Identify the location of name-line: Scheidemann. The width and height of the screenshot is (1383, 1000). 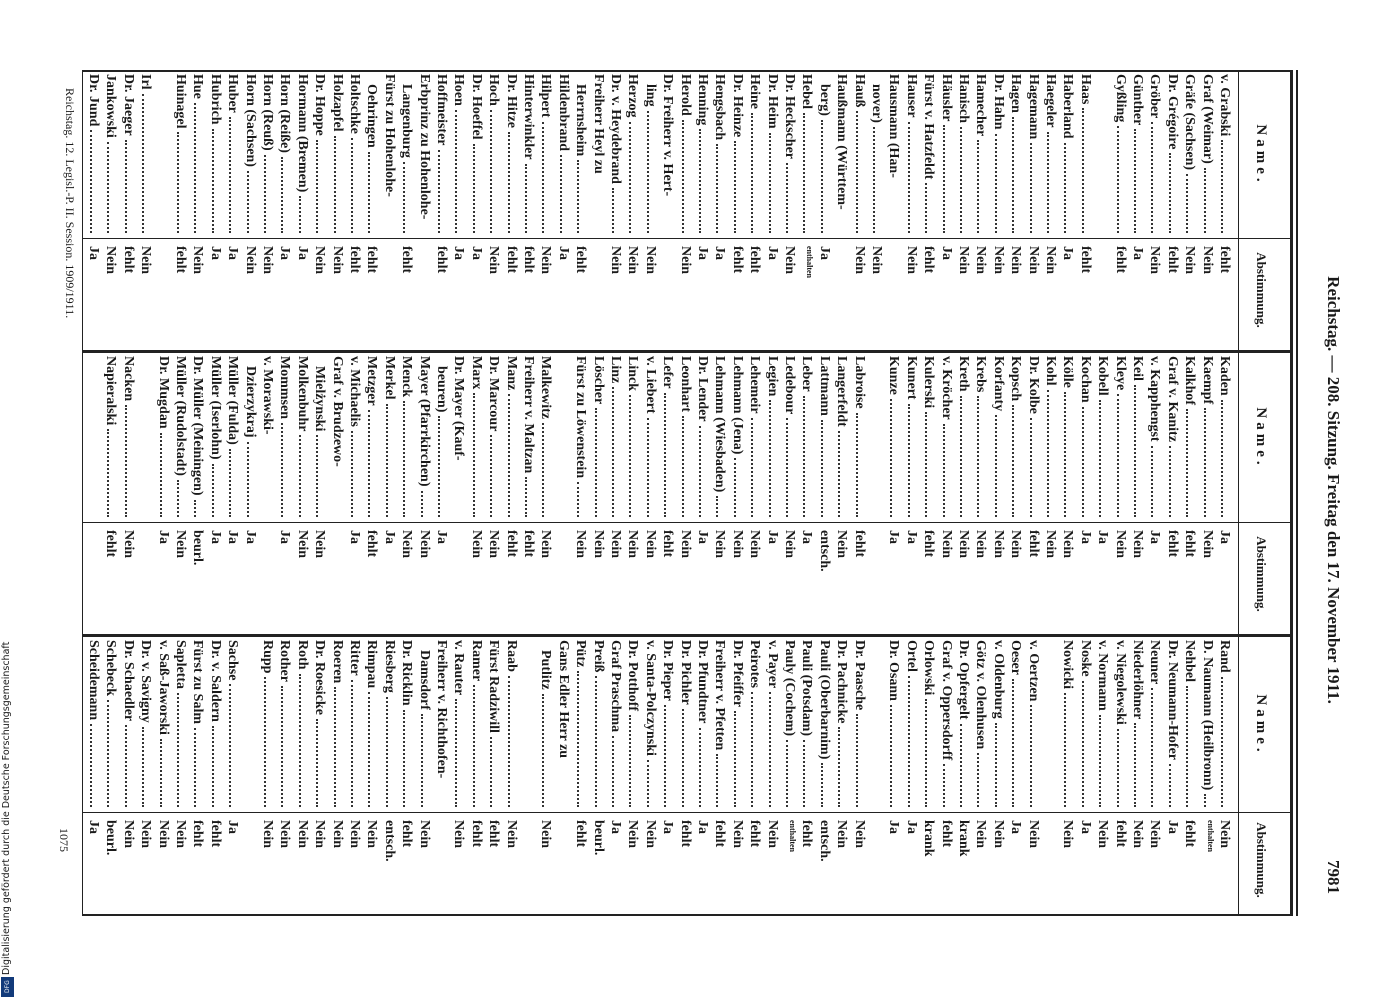
(93, 725).